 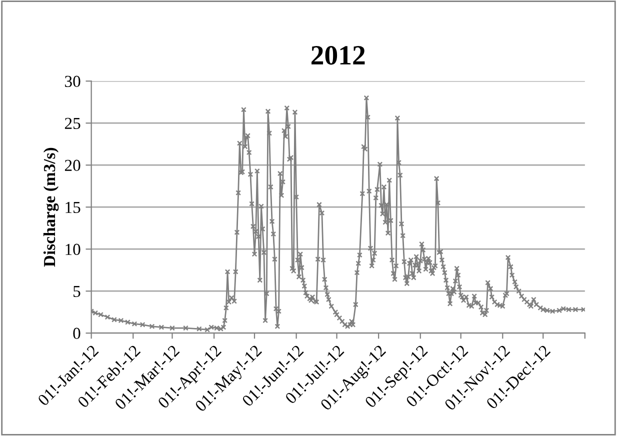 I want to click on y-axis-title: Discharge (m3/s), so click(x=51, y=207).